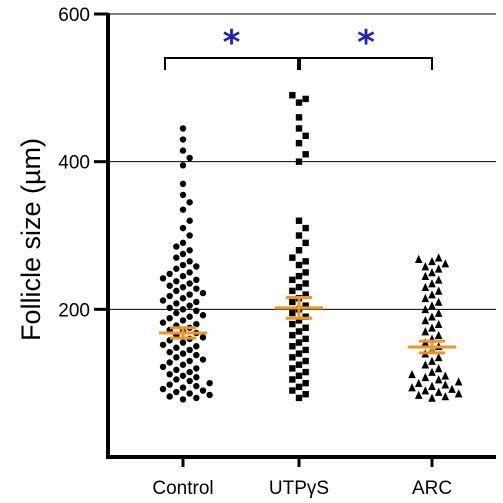 This screenshot has width=503, height=503. What do you see at coordinates (74, 15) in the screenshot?
I see `y-tick-label-600: 600` at bounding box center [74, 15].